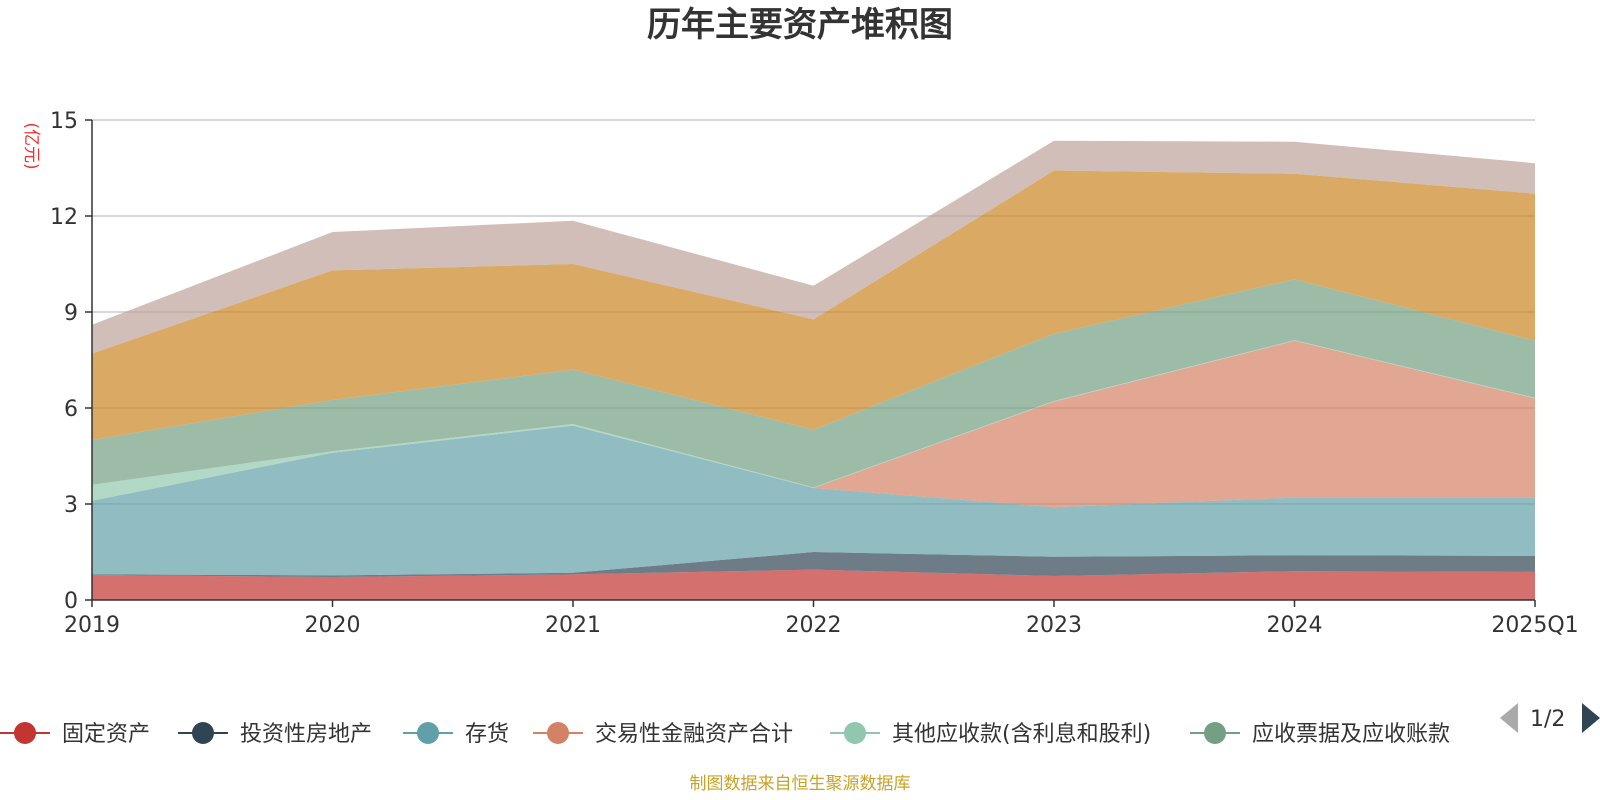 The height and width of the screenshot is (800, 1600). I want to click on legend-item-1: 投资性房地产, so click(275, 734).